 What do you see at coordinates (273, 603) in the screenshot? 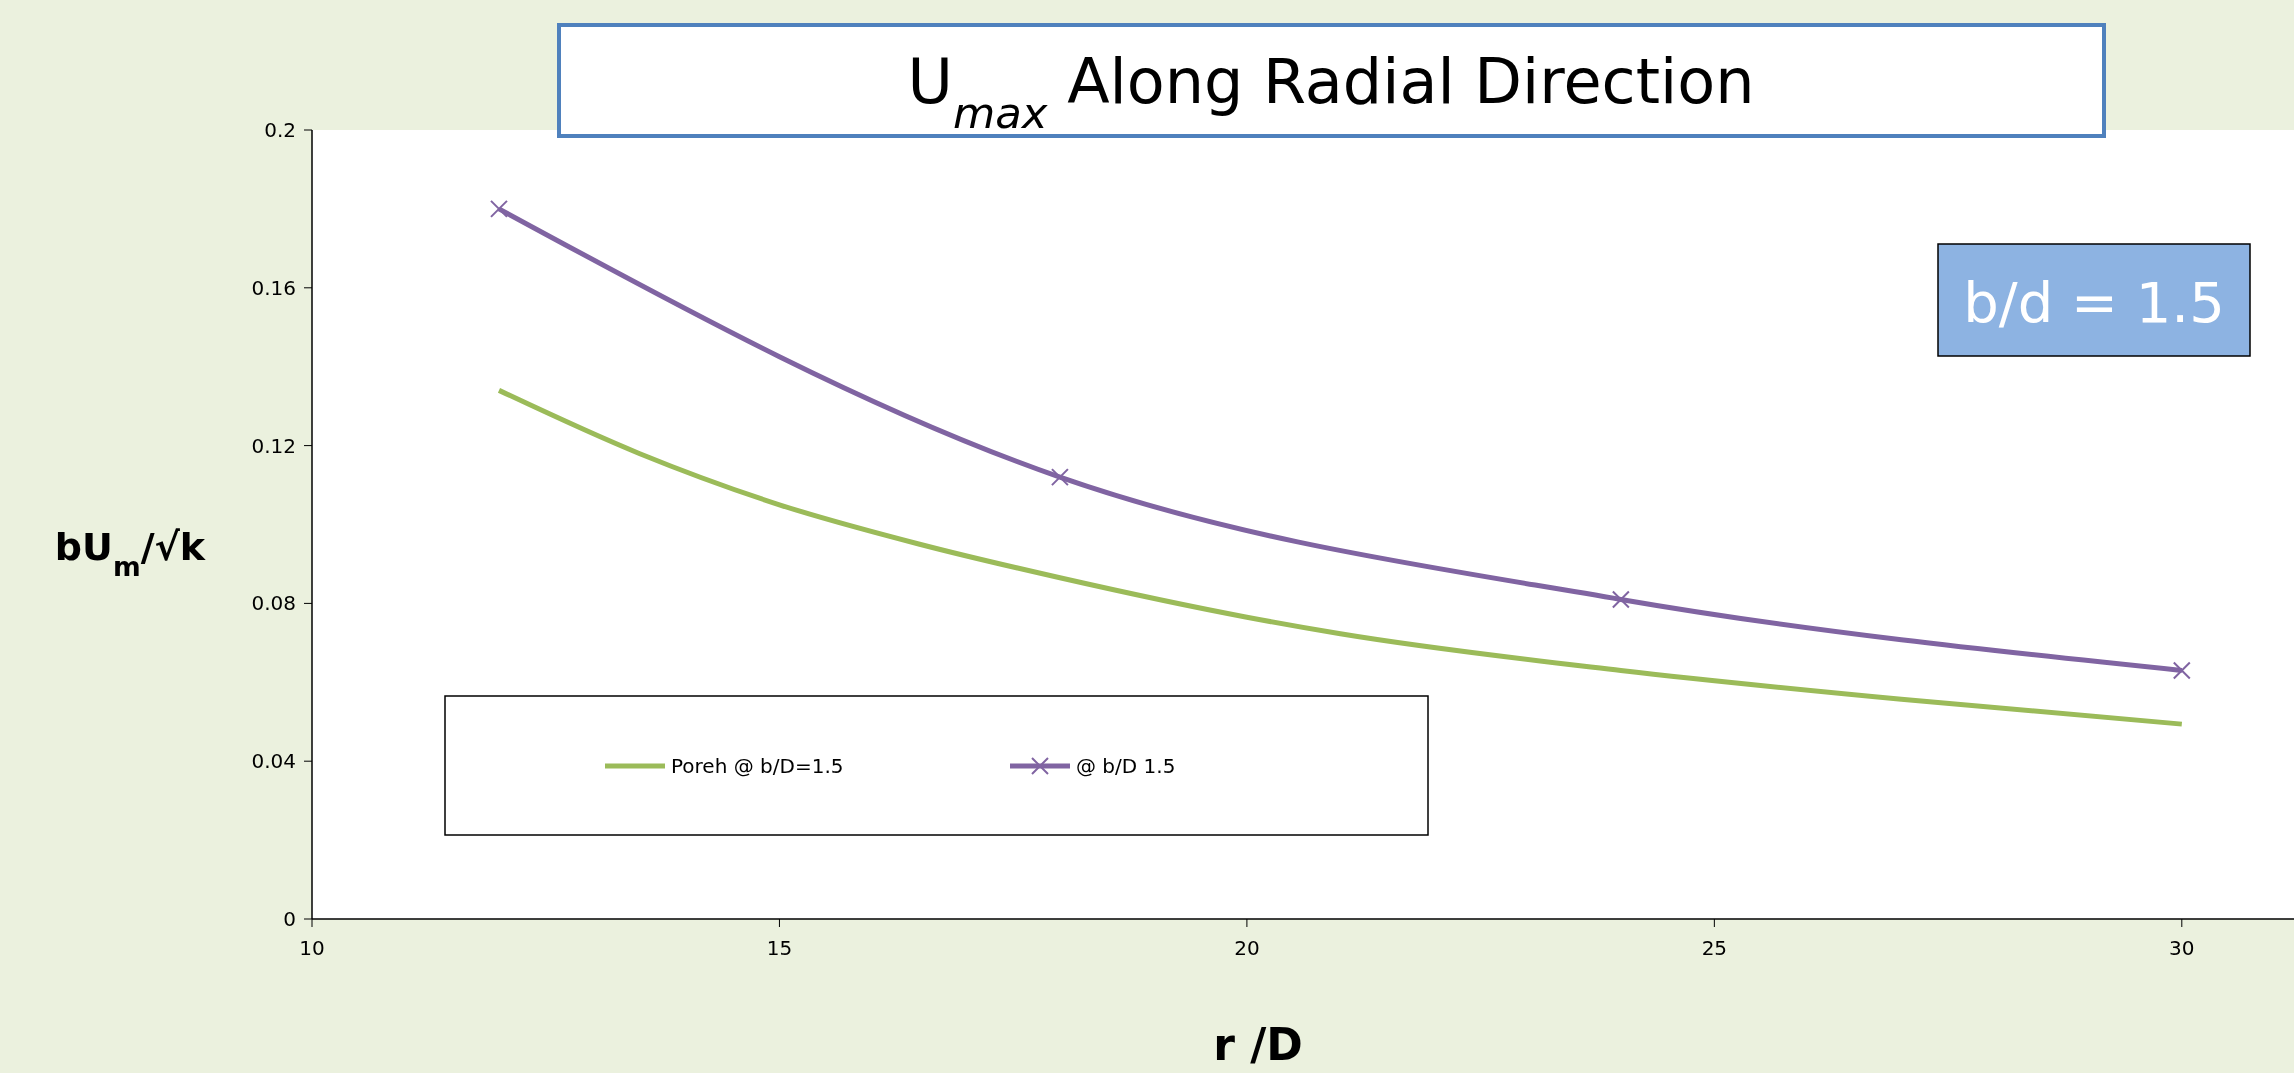
I see `y-tick-label: 0.08` at bounding box center [273, 603].